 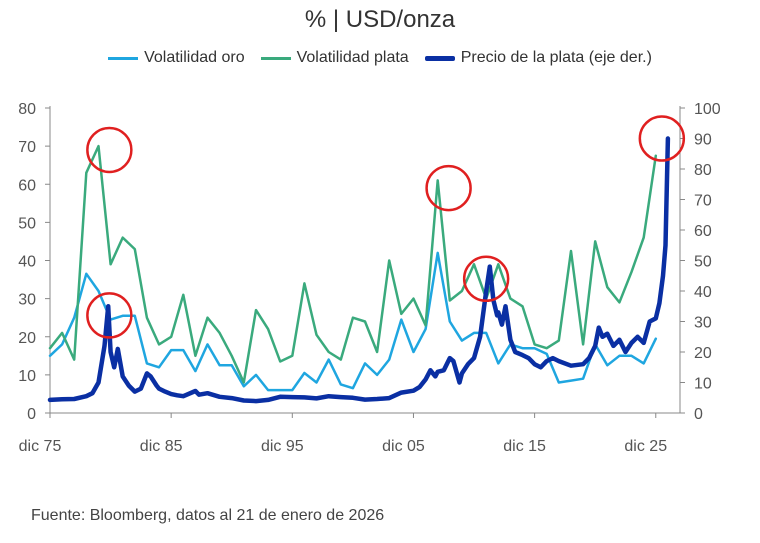 What do you see at coordinates (703, 292) in the screenshot?
I see `y-right-tick-label: 40` at bounding box center [703, 292].